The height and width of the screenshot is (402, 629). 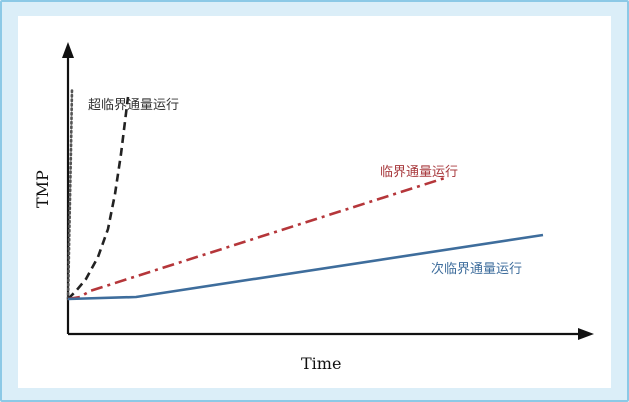 What do you see at coordinates (98, 198) in the screenshot?
I see `series-supercritical-dashed` at bounding box center [98, 198].